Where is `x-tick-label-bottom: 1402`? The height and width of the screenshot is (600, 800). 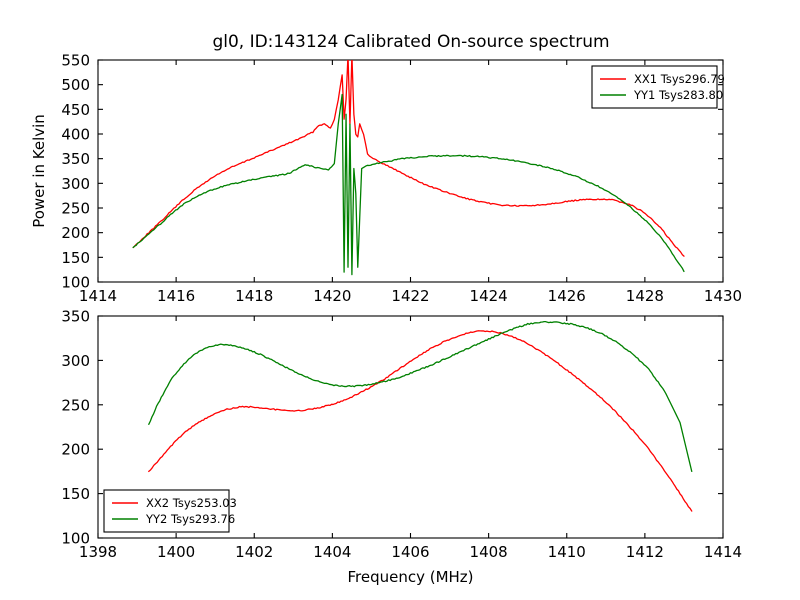
x-tick-label-bottom: 1402 is located at coordinates (254, 552).